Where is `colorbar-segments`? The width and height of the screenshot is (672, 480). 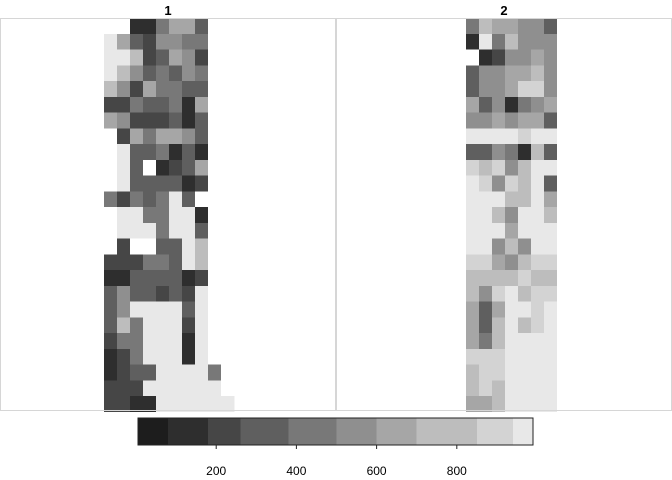
colorbar-segments is located at coordinates (336, 431).